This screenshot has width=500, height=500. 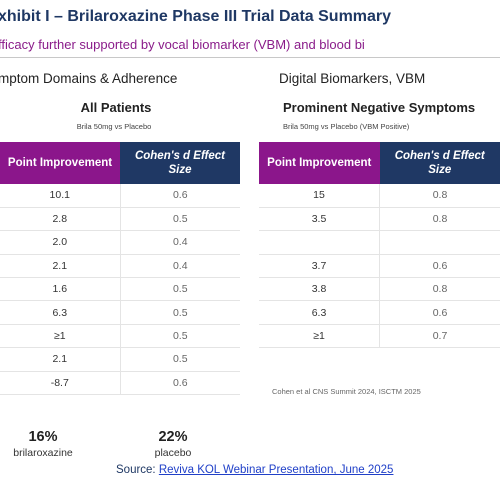 I want to click on left-group-subtitle: Brila 50mg vs Placebo, so click(x=114, y=126).